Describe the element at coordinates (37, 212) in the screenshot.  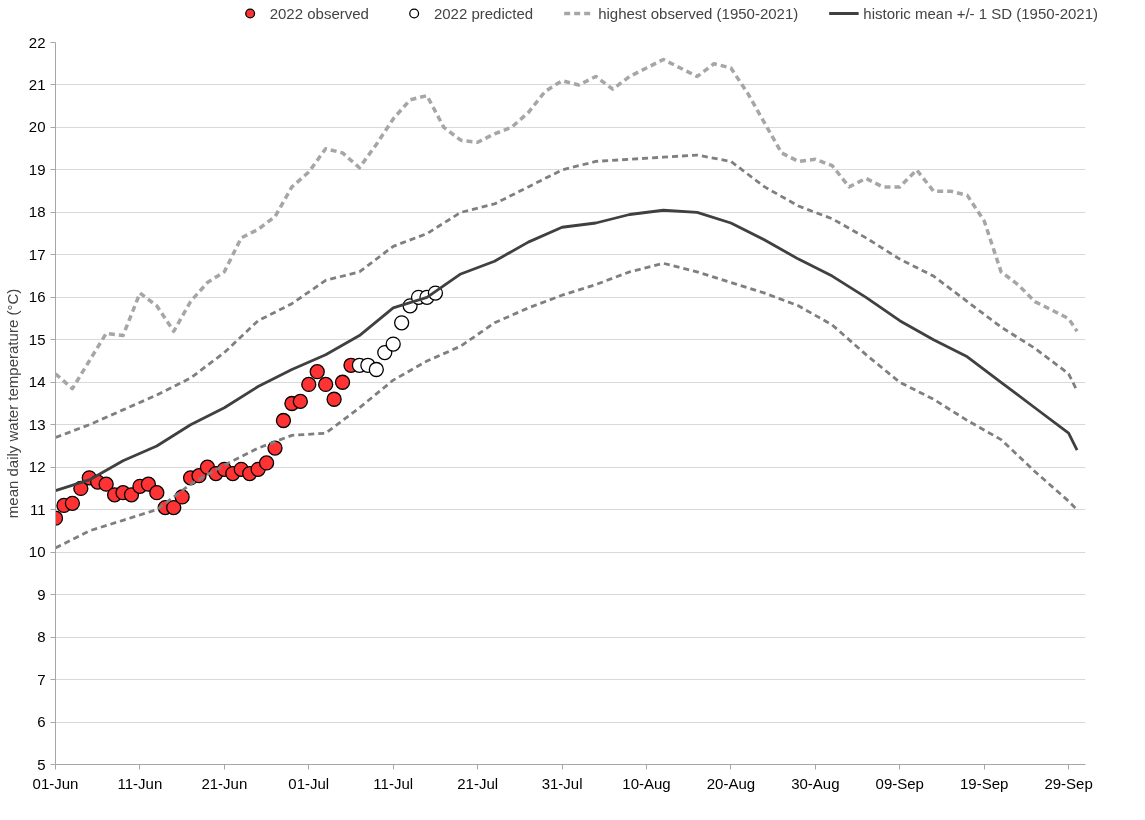
I see `y-tick-label: 18` at that location.